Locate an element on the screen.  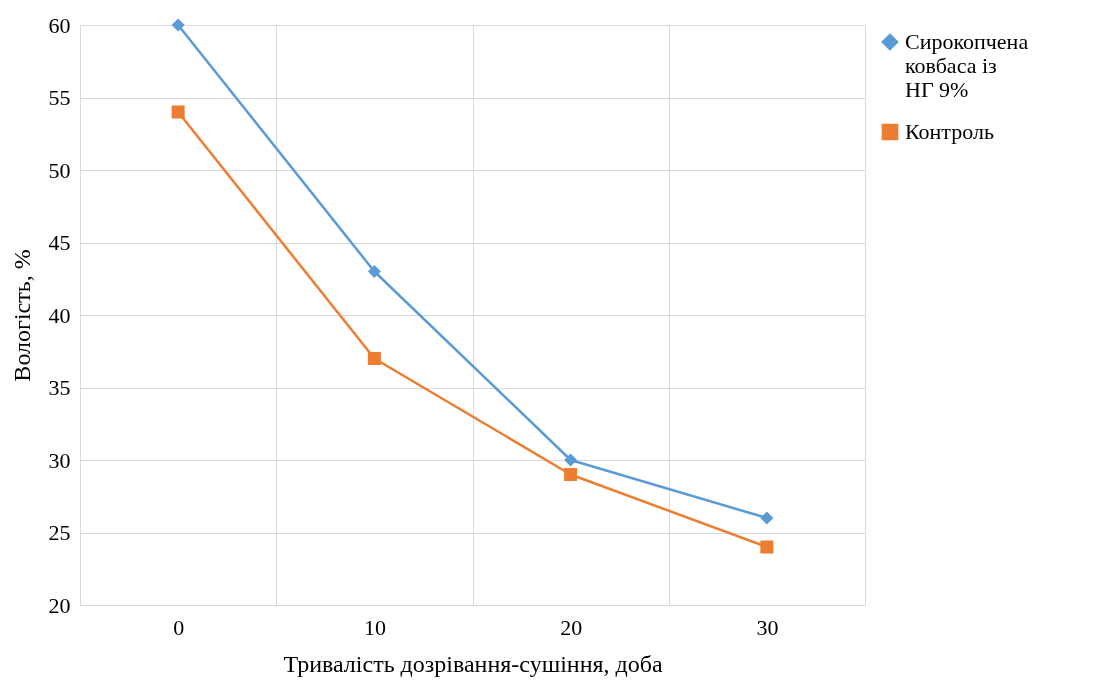
legend-label: Контроль is located at coordinates (949, 131).